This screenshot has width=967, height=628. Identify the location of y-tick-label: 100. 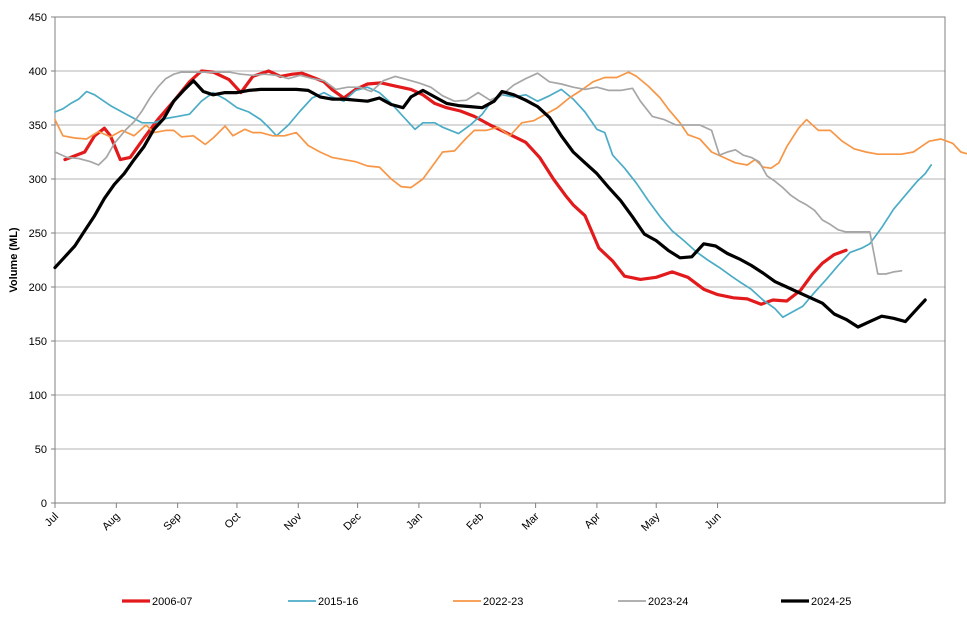
(38, 396).